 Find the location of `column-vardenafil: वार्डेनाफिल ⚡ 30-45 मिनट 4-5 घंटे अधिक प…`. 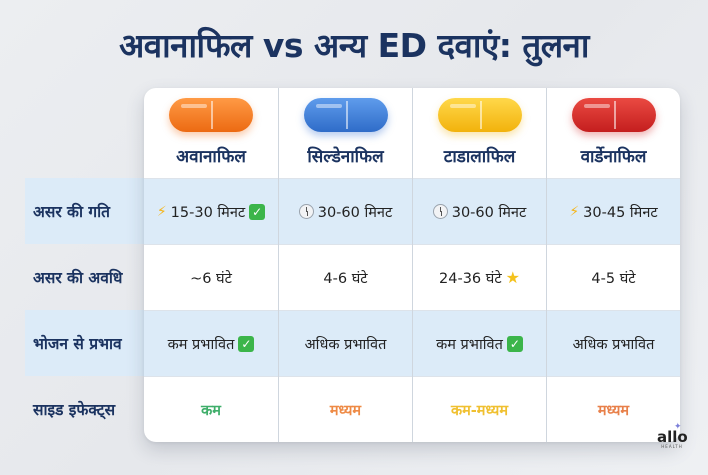

column-vardenafil: वार्डेनाफिल ⚡ 30-45 मिनट 4-5 घंटे अधिक प… is located at coordinates (613, 265).